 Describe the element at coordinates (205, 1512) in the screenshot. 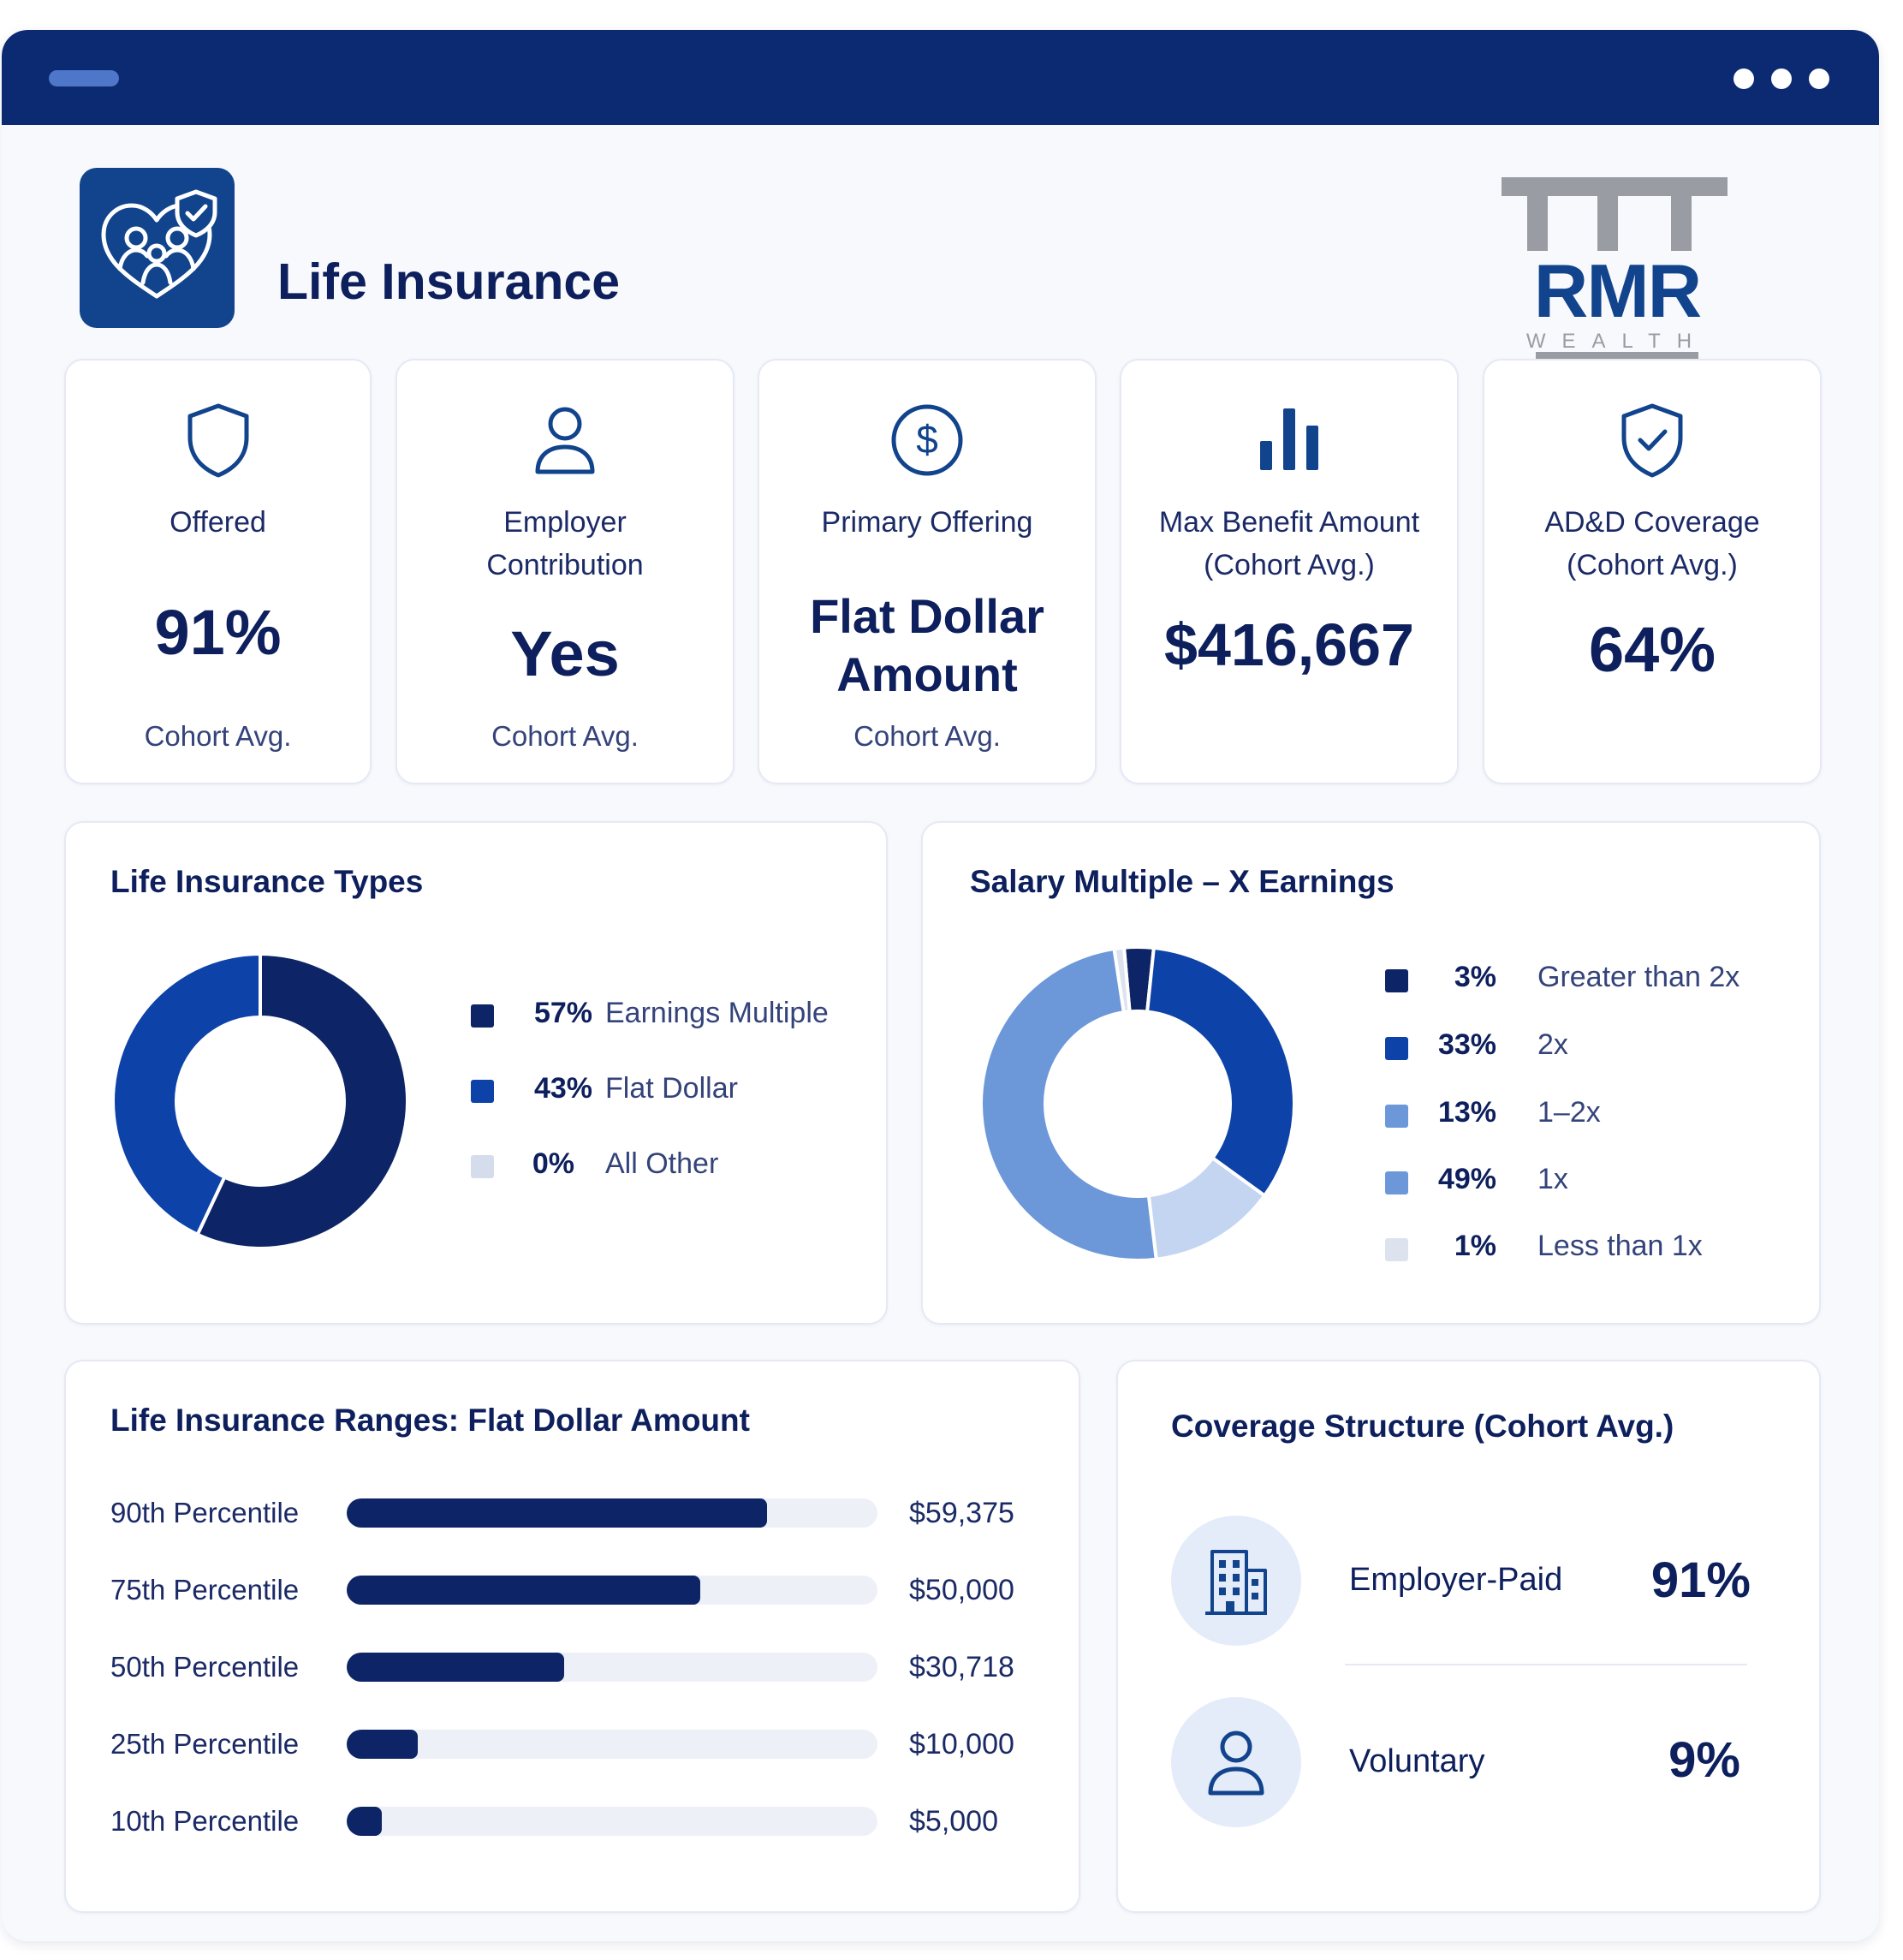

I see `range-label: 90th Percentile` at that location.